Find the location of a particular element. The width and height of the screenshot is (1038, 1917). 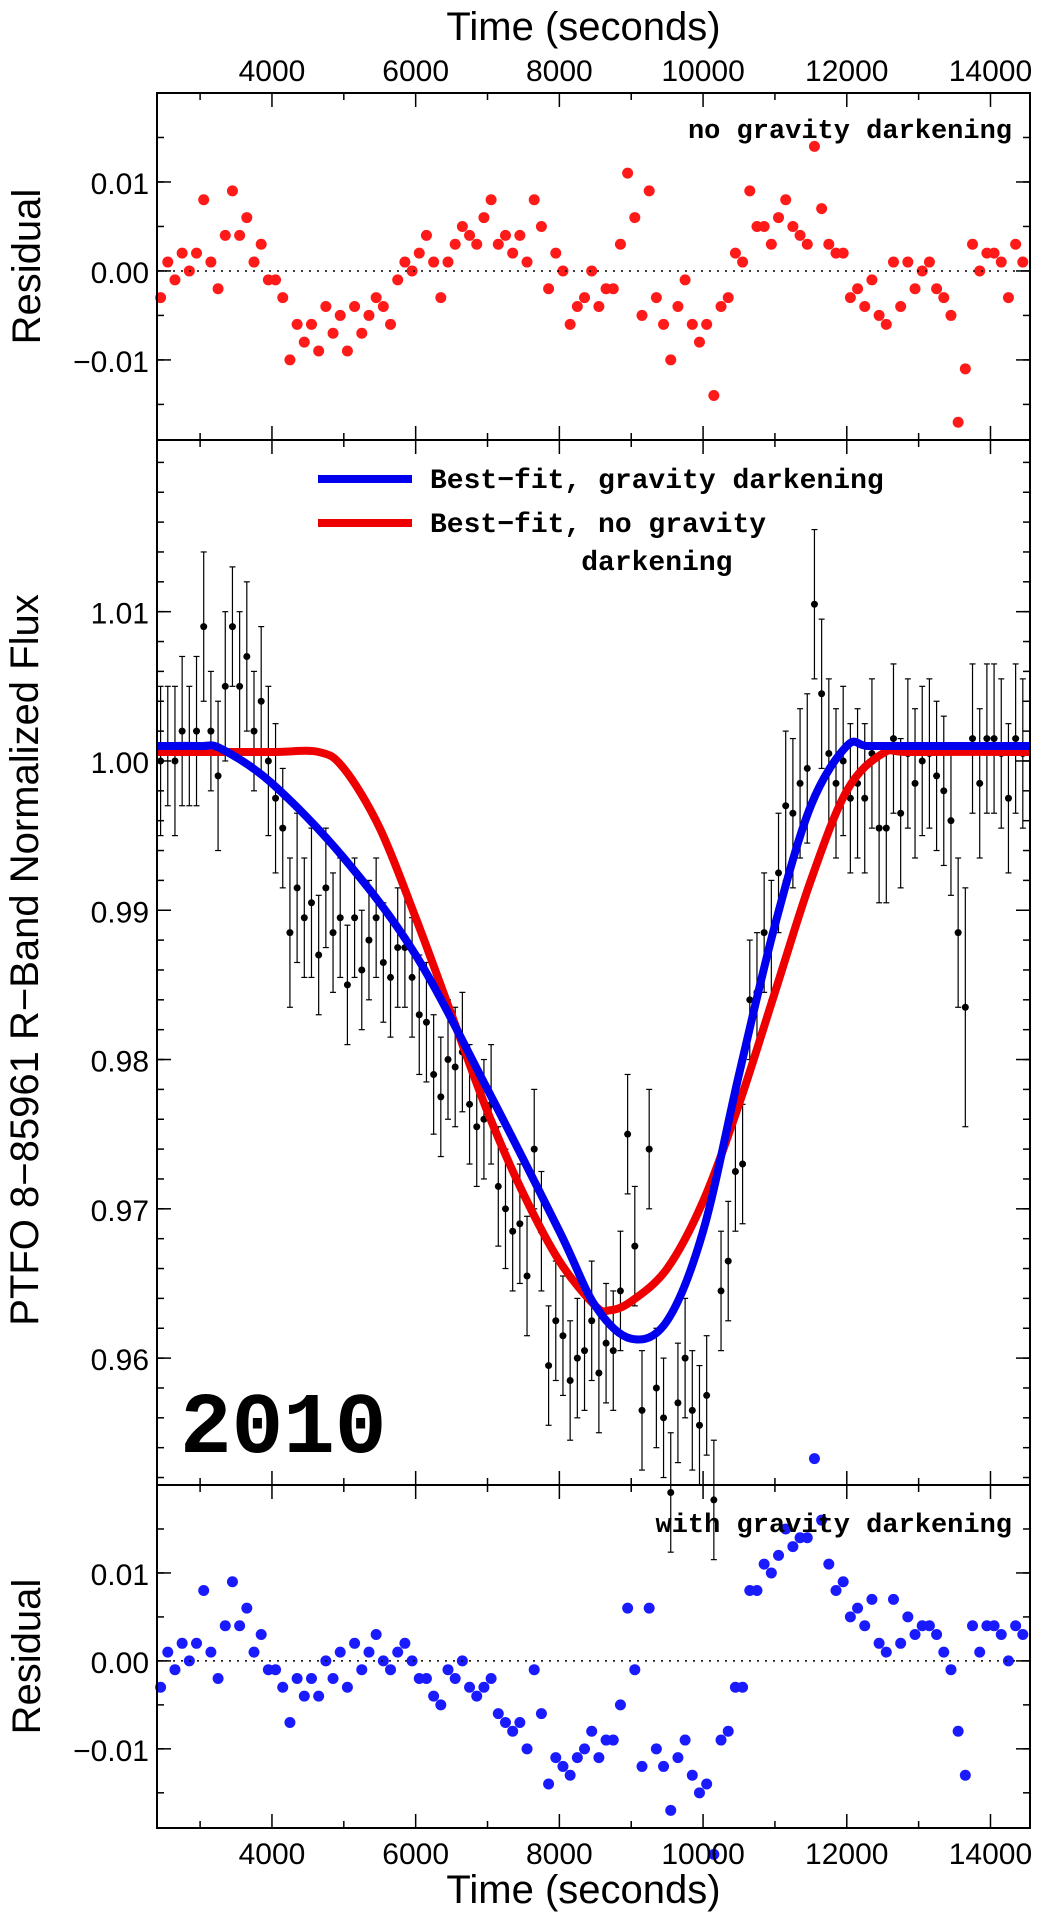

legend-label: Best−fit, no gravity is located at coordinates (598, 525).